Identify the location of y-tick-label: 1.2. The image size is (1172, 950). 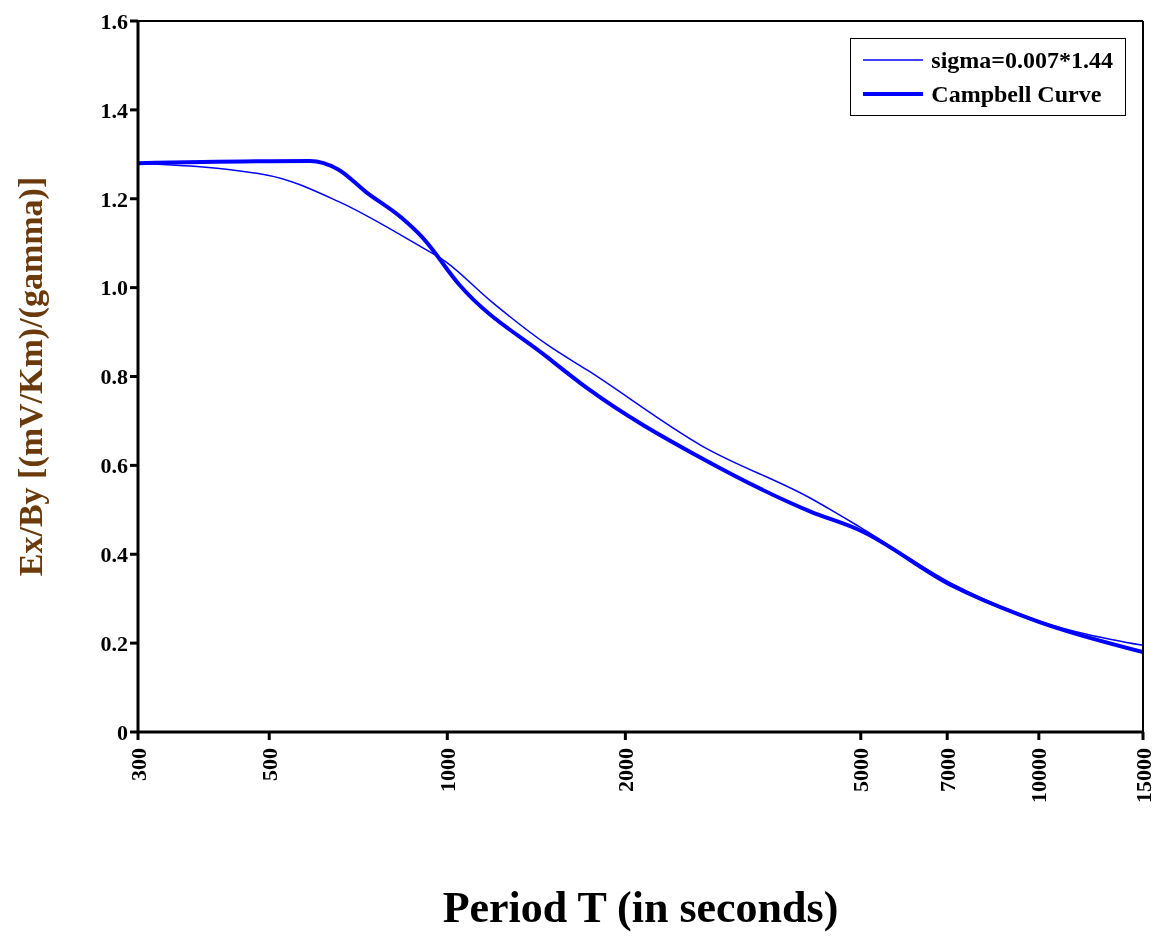
(114, 199).